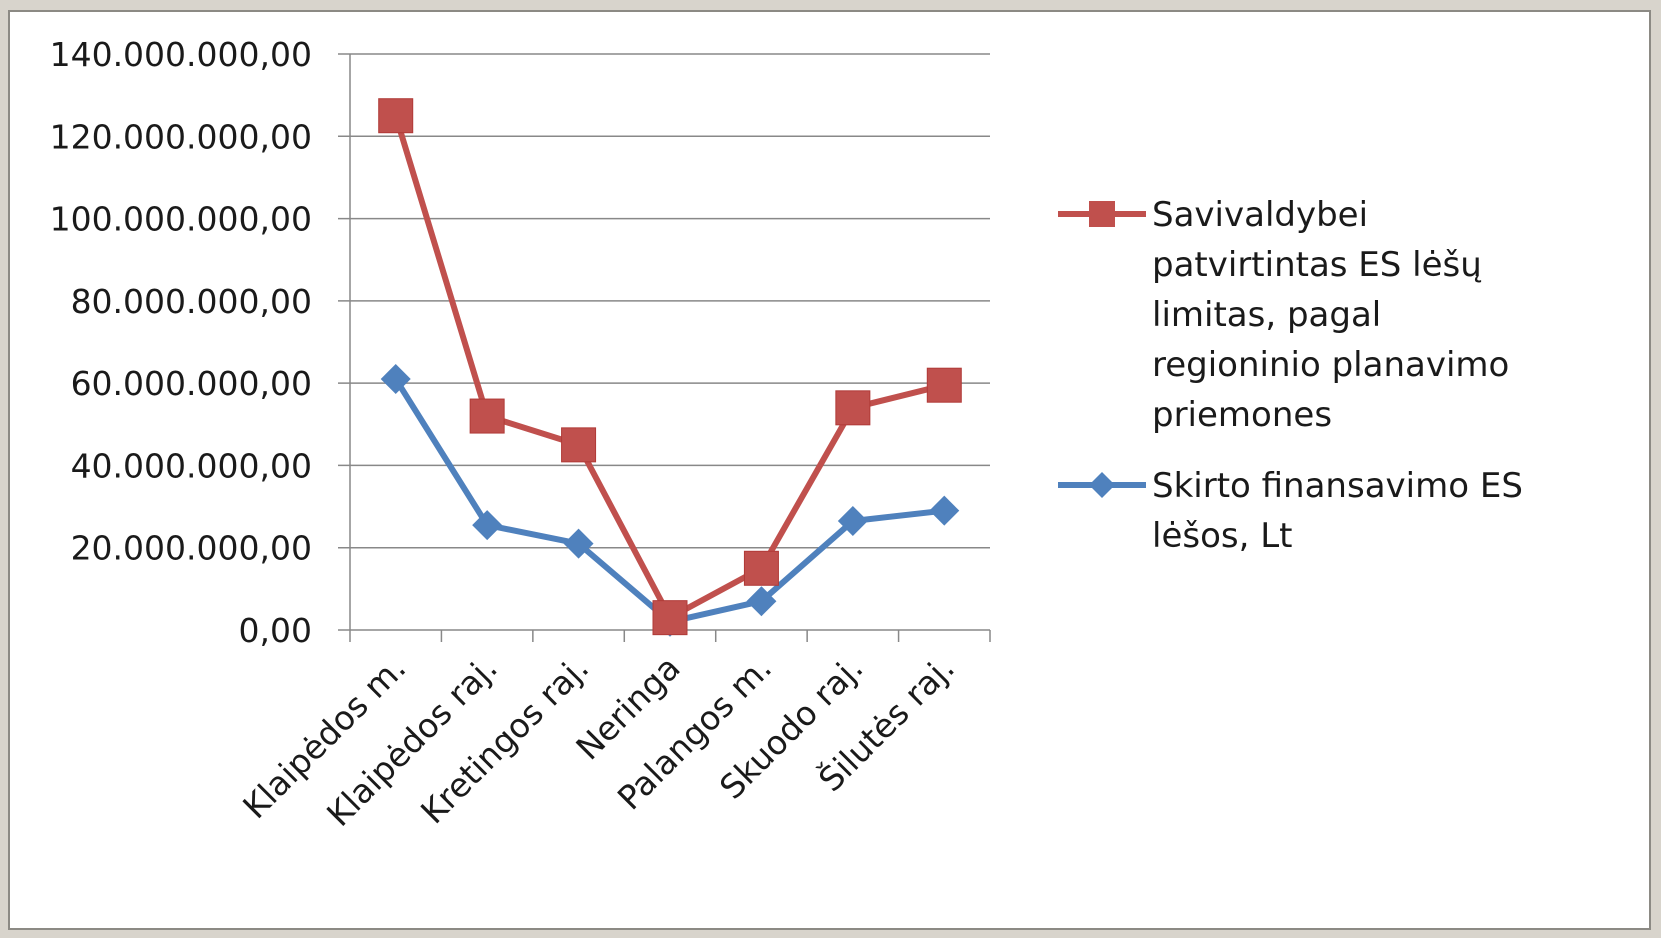 The height and width of the screenshot is (938, 1661). Describe the element at coordinates (181, 219) in the screenshot. I see `y-tick-label: 100.000.000,00` at that location.